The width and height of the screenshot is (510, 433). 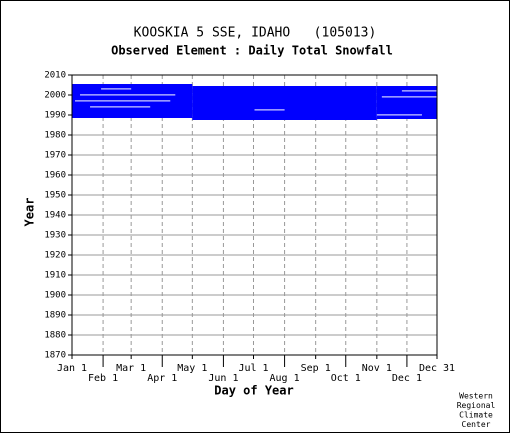 What do you see at coordinates (55, 116) in the screenshot?
I see `y-tick-label: 1990` at bounding box center [55, 116].